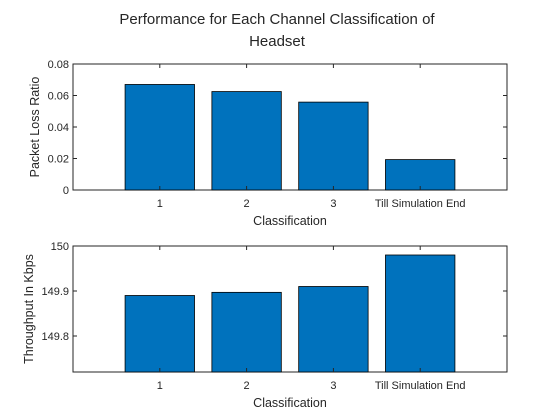 This screenshot has height=420, width=560. I want to click on throughput-xtick-label: 3, so click(333, 386).